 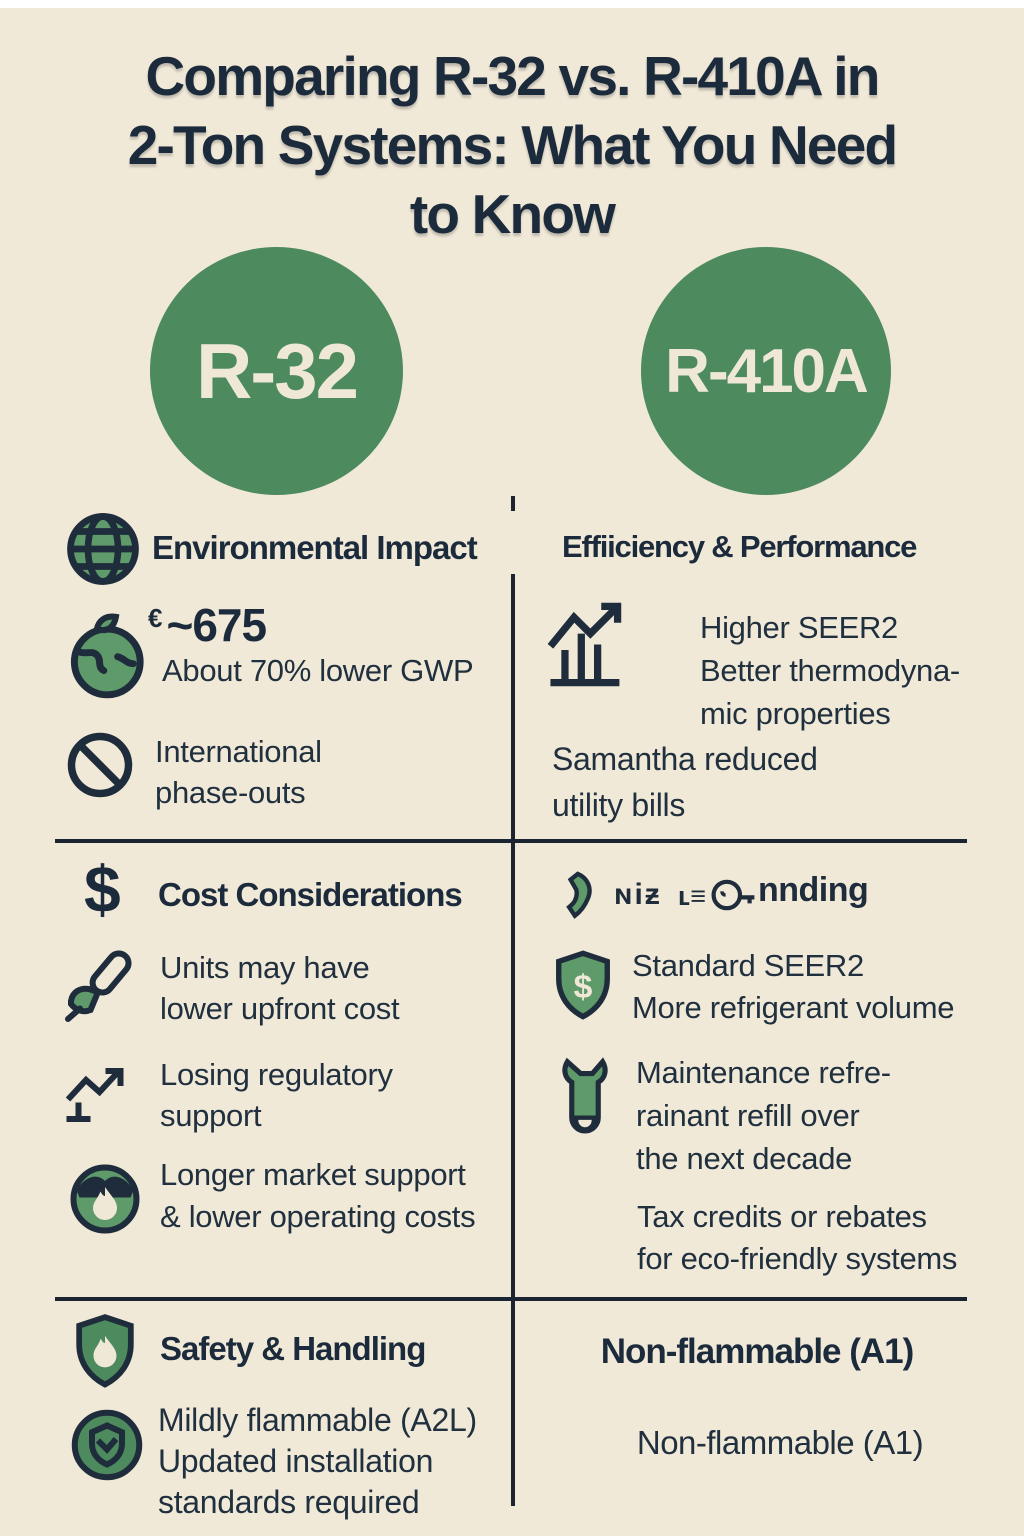 What do you see at coordinates (155, 618) in the screenshot?
I see `currency-symbol: €` at bounding box center [155, 618].